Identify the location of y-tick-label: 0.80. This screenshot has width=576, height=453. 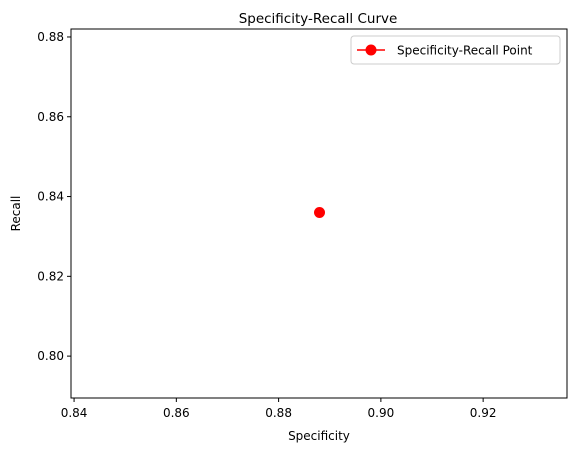
(50, 356).